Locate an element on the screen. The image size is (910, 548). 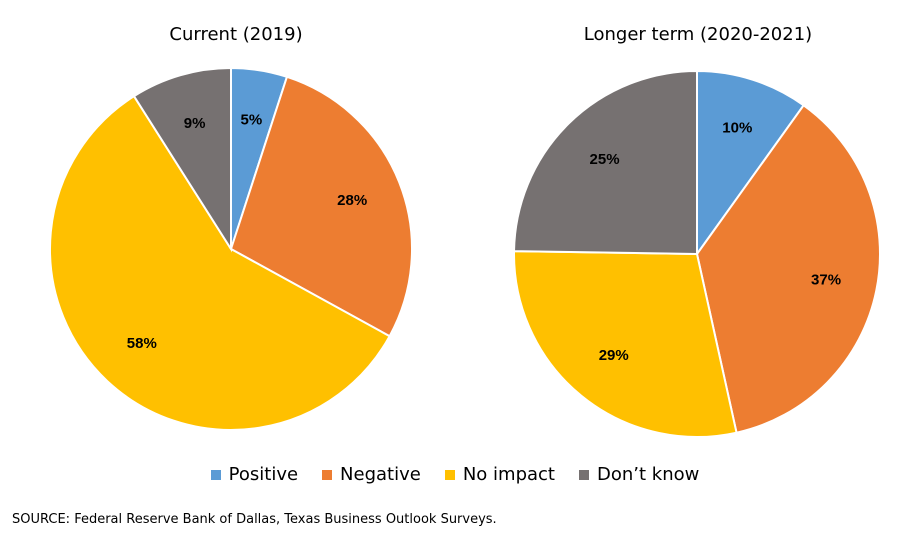
legend-item-dont-know: Don’t know is located at coordinates (639, 474).